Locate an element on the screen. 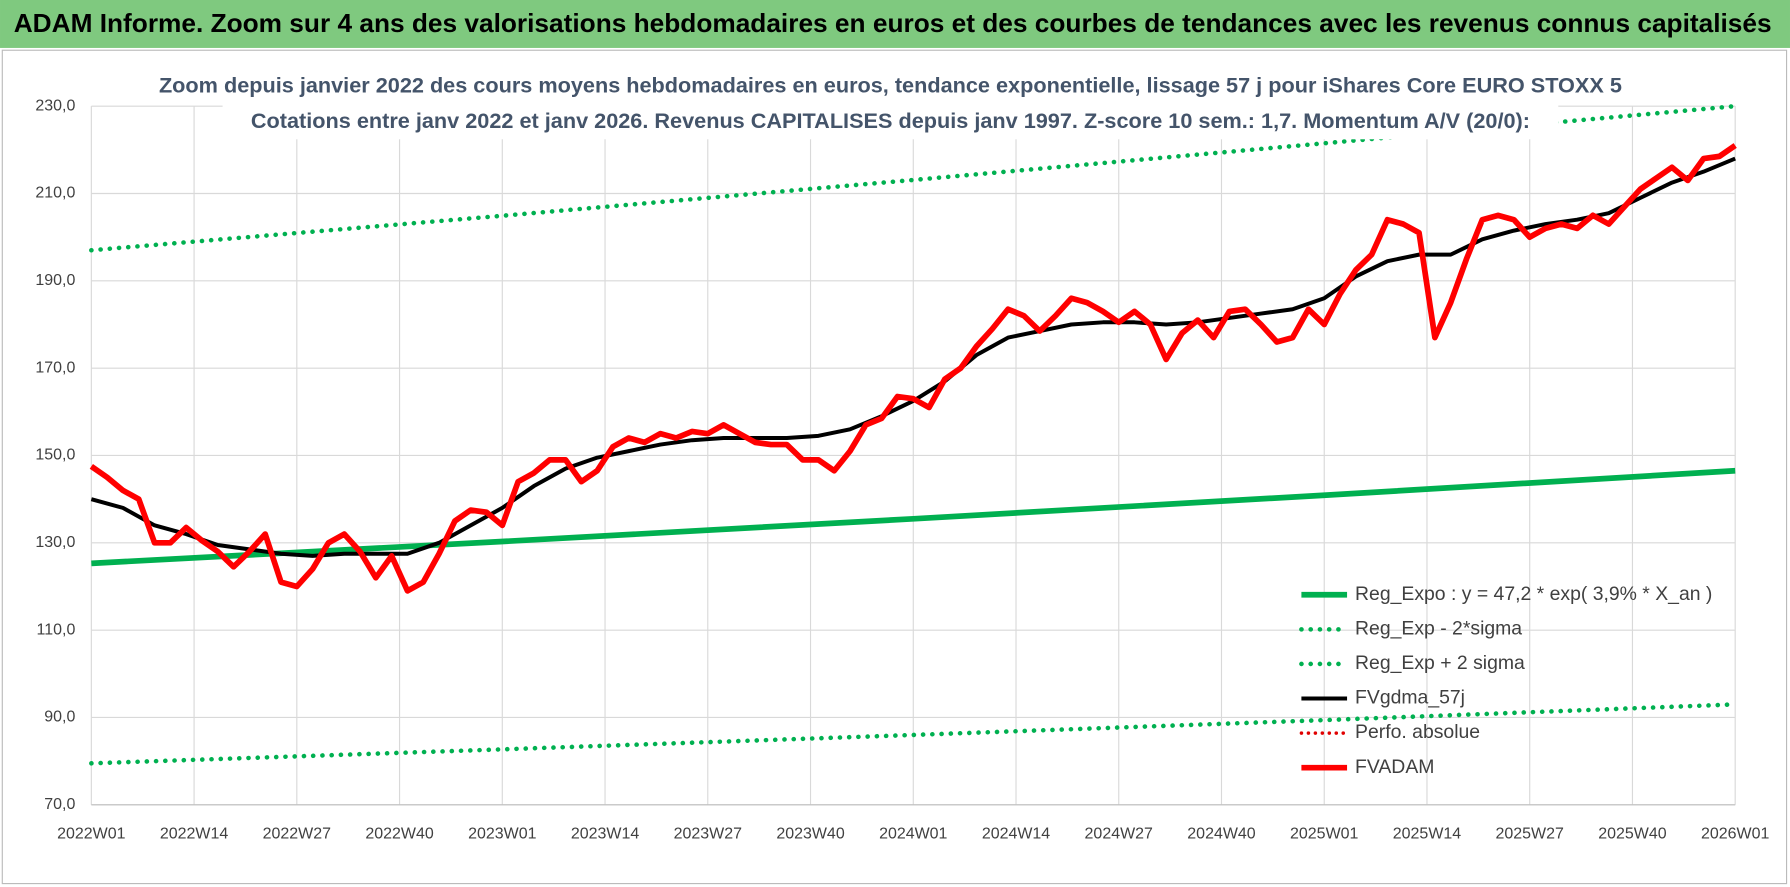  legend-label: FVgdma_57j is located at coordinates (1410, 698).